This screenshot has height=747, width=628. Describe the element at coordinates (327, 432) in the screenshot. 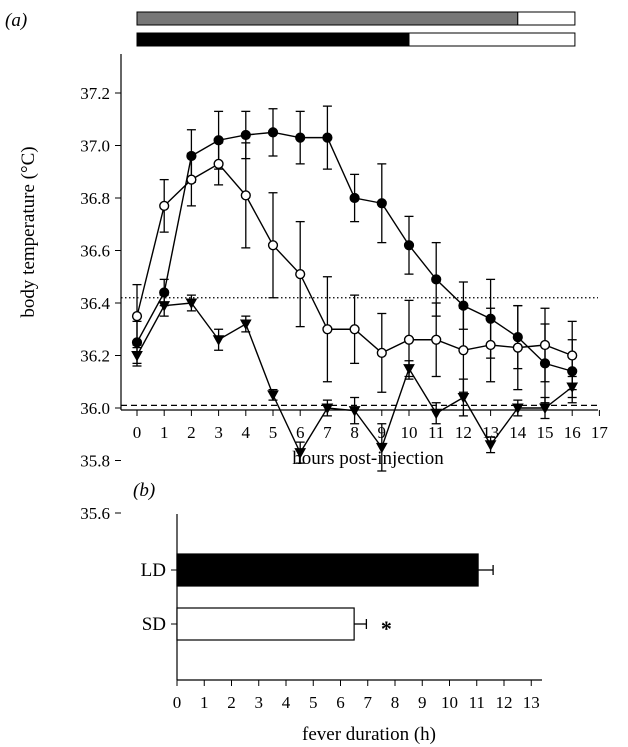

I see `x-tick-label: 7` at that location.